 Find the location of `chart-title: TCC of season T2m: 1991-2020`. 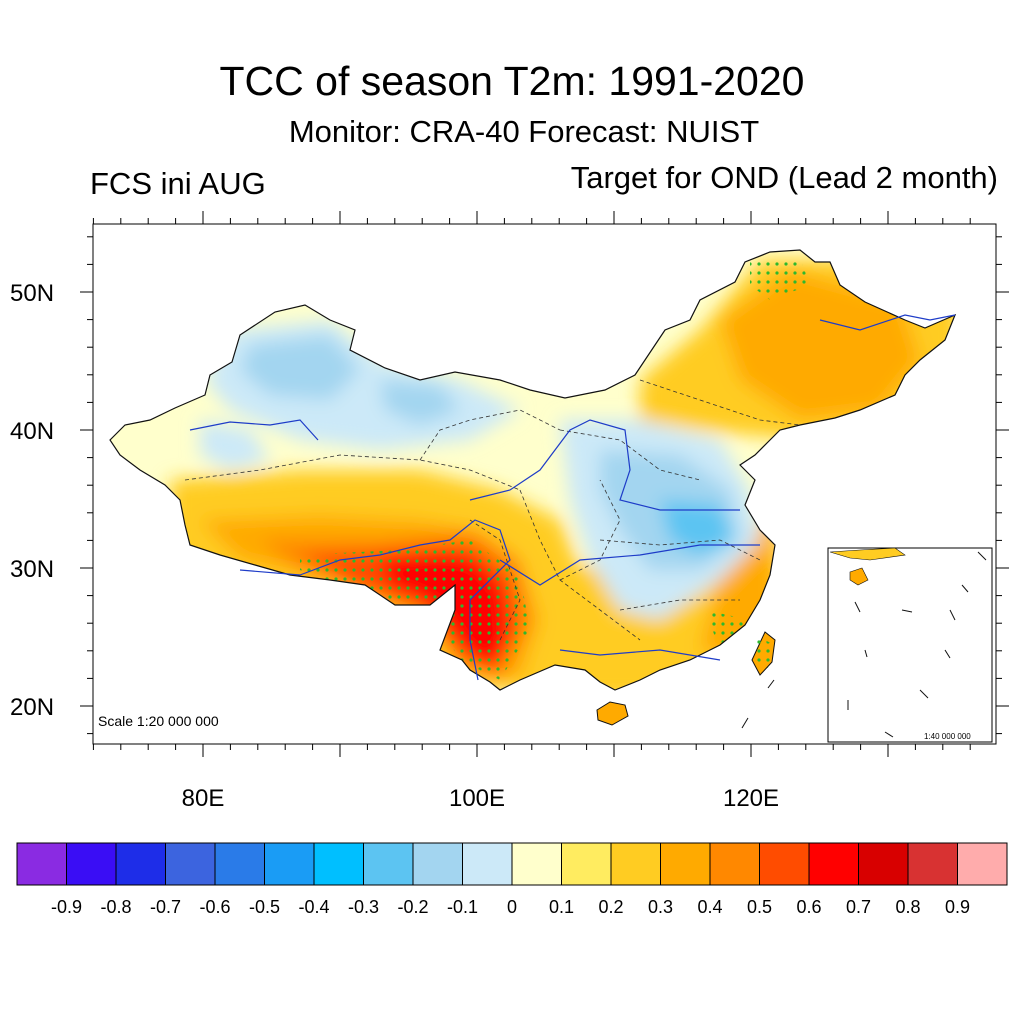

chart-title: TCC of season T2m: 1991-2020 is located at coordinates (512, 81).